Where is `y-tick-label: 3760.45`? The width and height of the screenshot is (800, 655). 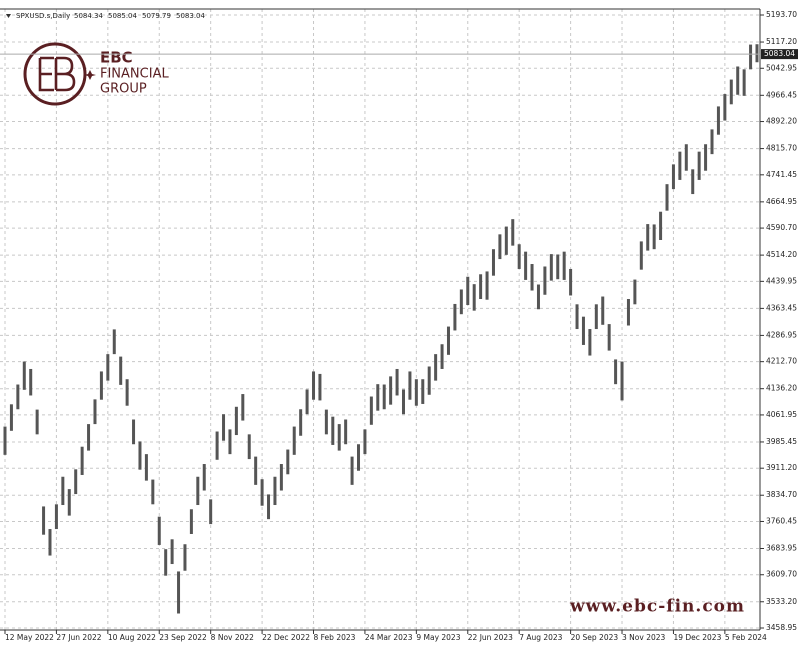
y-tick-label: 3760.45 is located at coordinates (781, 520).